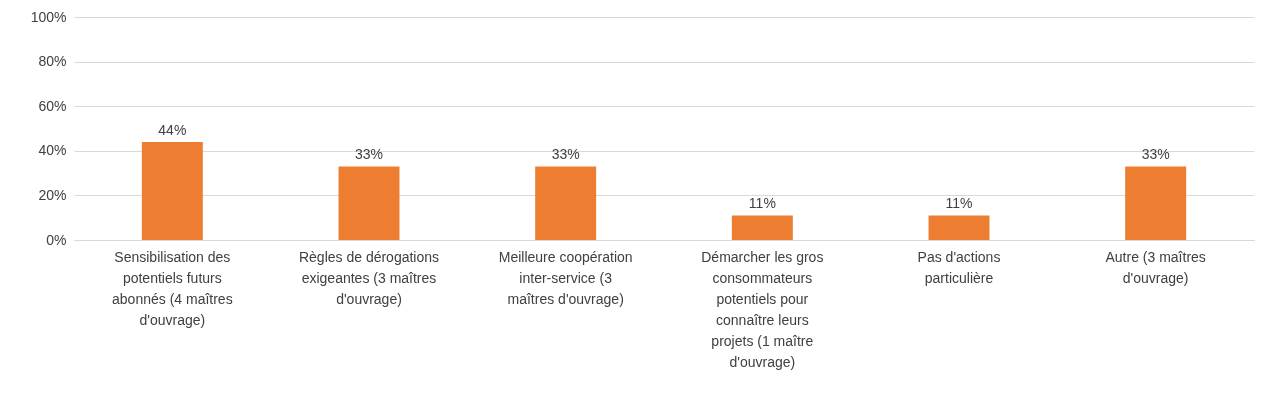  Describe the element at coordinates (959, 267) in the screenshot. I see `x-tick-label: Pas d'actions particulière` at that location.